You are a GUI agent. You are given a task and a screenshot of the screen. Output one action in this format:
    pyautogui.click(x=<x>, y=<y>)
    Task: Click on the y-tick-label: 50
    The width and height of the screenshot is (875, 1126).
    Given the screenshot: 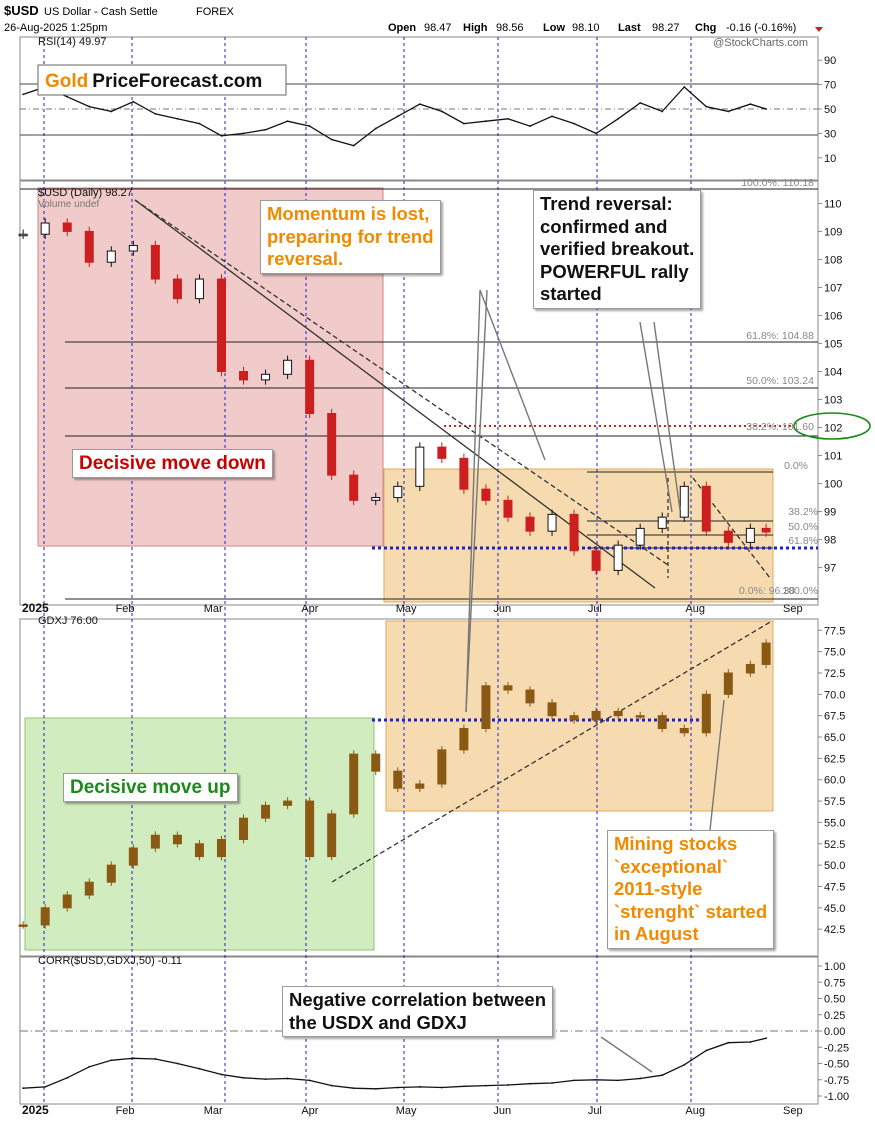 What is the action you would take?
    pyautogui.click(x=830, y=110)
    